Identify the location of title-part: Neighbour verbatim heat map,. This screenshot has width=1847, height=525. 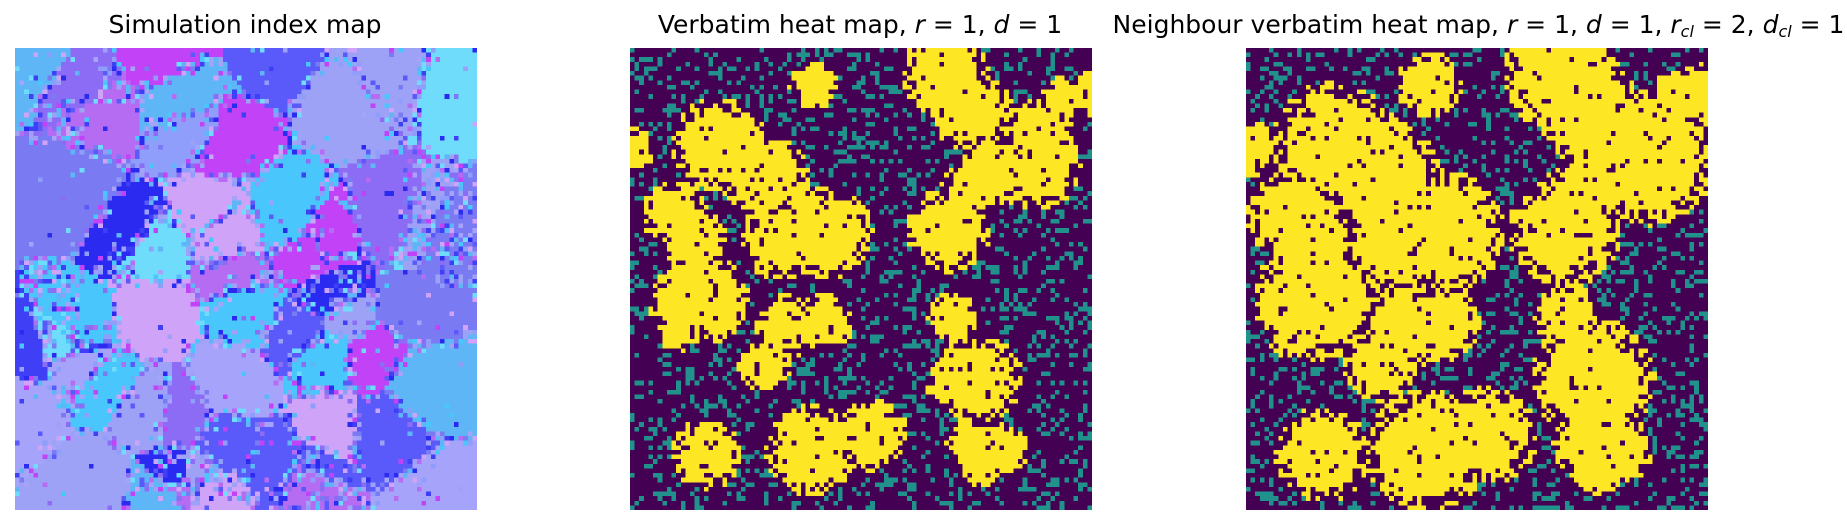
(1309, 24).